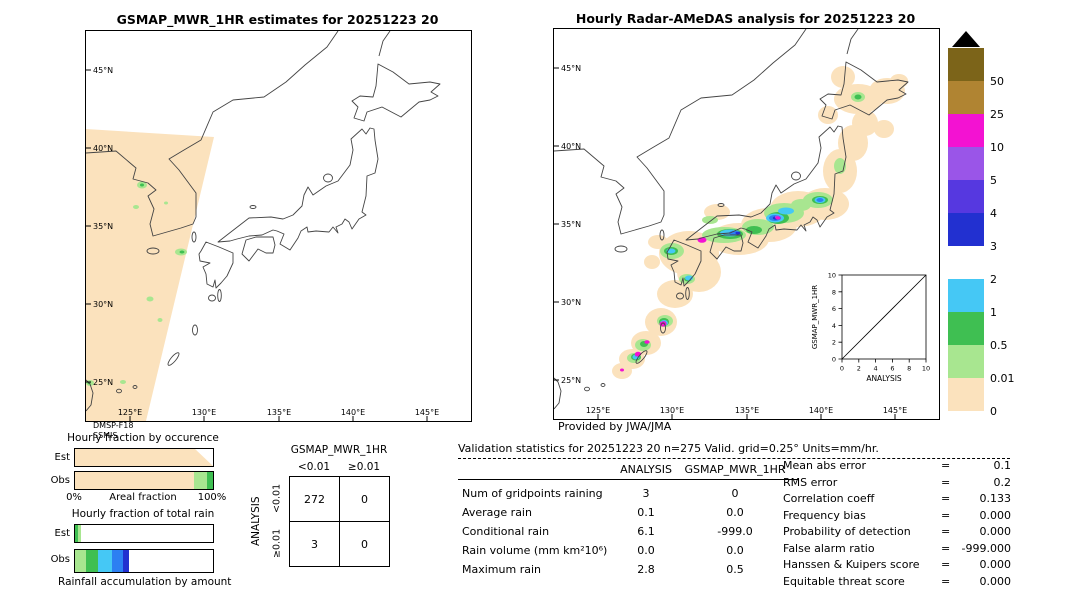 This screenshot has height=612, width=1080. Describe the element at coordinates (105, 435) in the screenshot. I see `sensor-line2: SSMIS` at that location.